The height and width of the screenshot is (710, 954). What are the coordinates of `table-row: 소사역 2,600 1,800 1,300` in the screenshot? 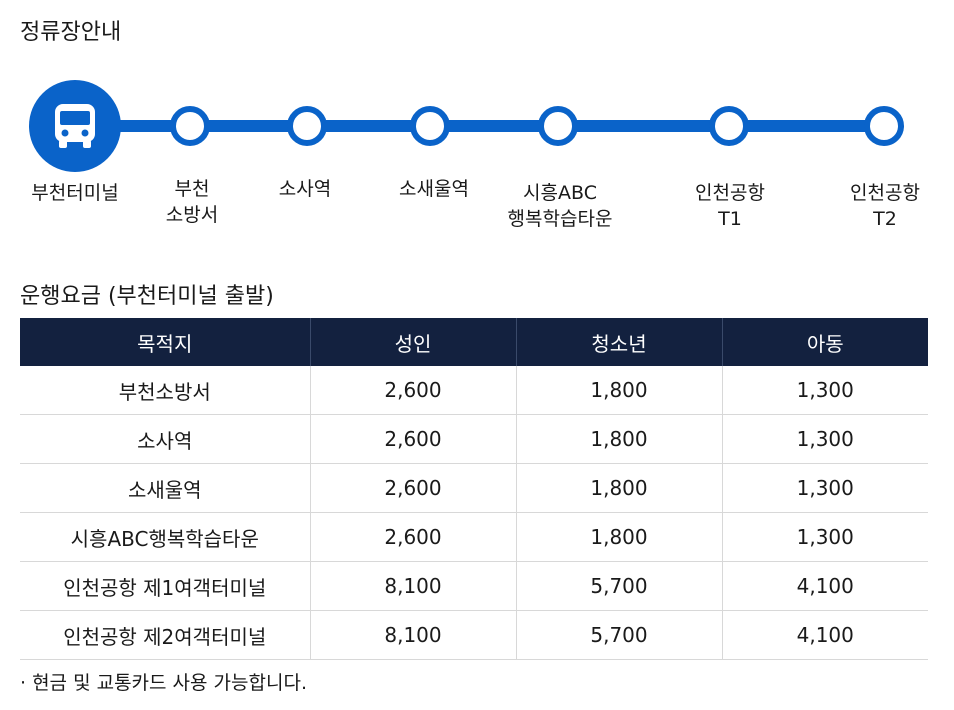 It's located at (474, 439).